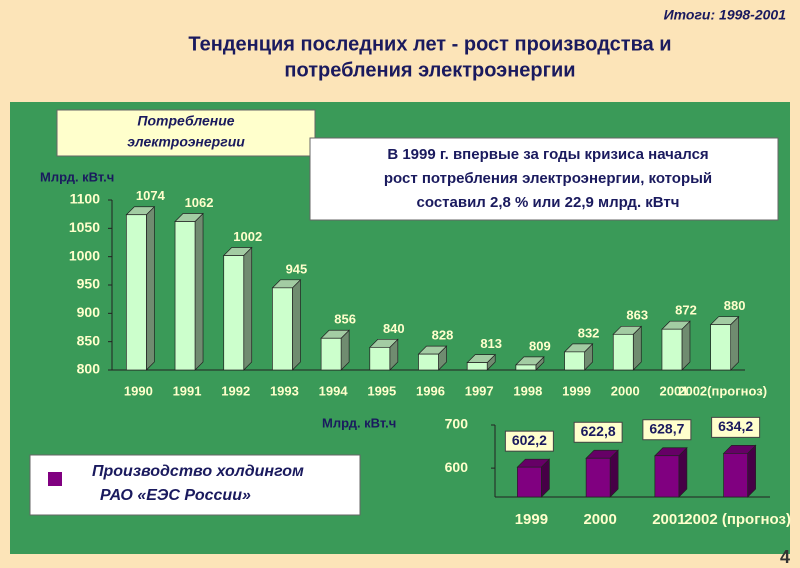 The width and height of the screenshot is (800, 568). I want to click on page-number: 4, so click(785, 557).